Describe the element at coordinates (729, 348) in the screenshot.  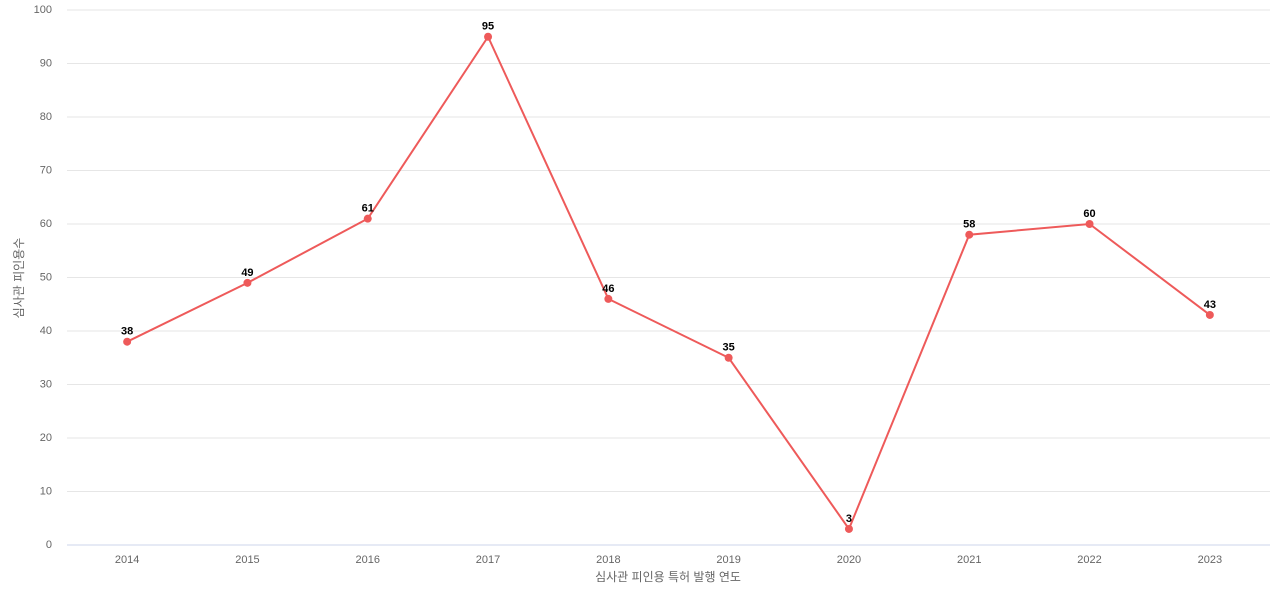
I see `data-label: 35` at that location.